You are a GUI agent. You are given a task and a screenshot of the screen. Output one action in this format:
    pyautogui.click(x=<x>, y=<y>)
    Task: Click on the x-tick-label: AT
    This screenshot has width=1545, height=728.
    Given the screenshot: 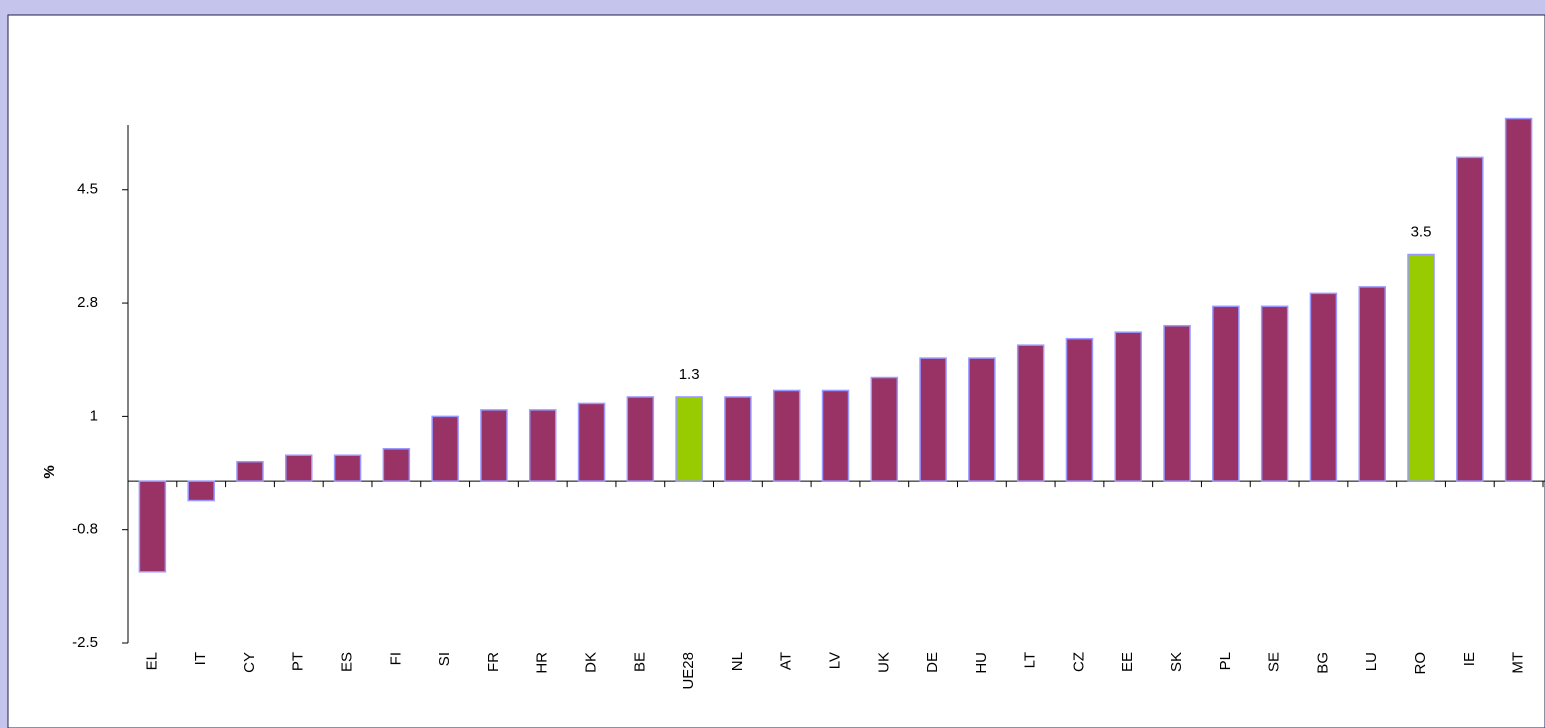 What is the action you would take?
    pyautogui.click(x=786, y=661)
    